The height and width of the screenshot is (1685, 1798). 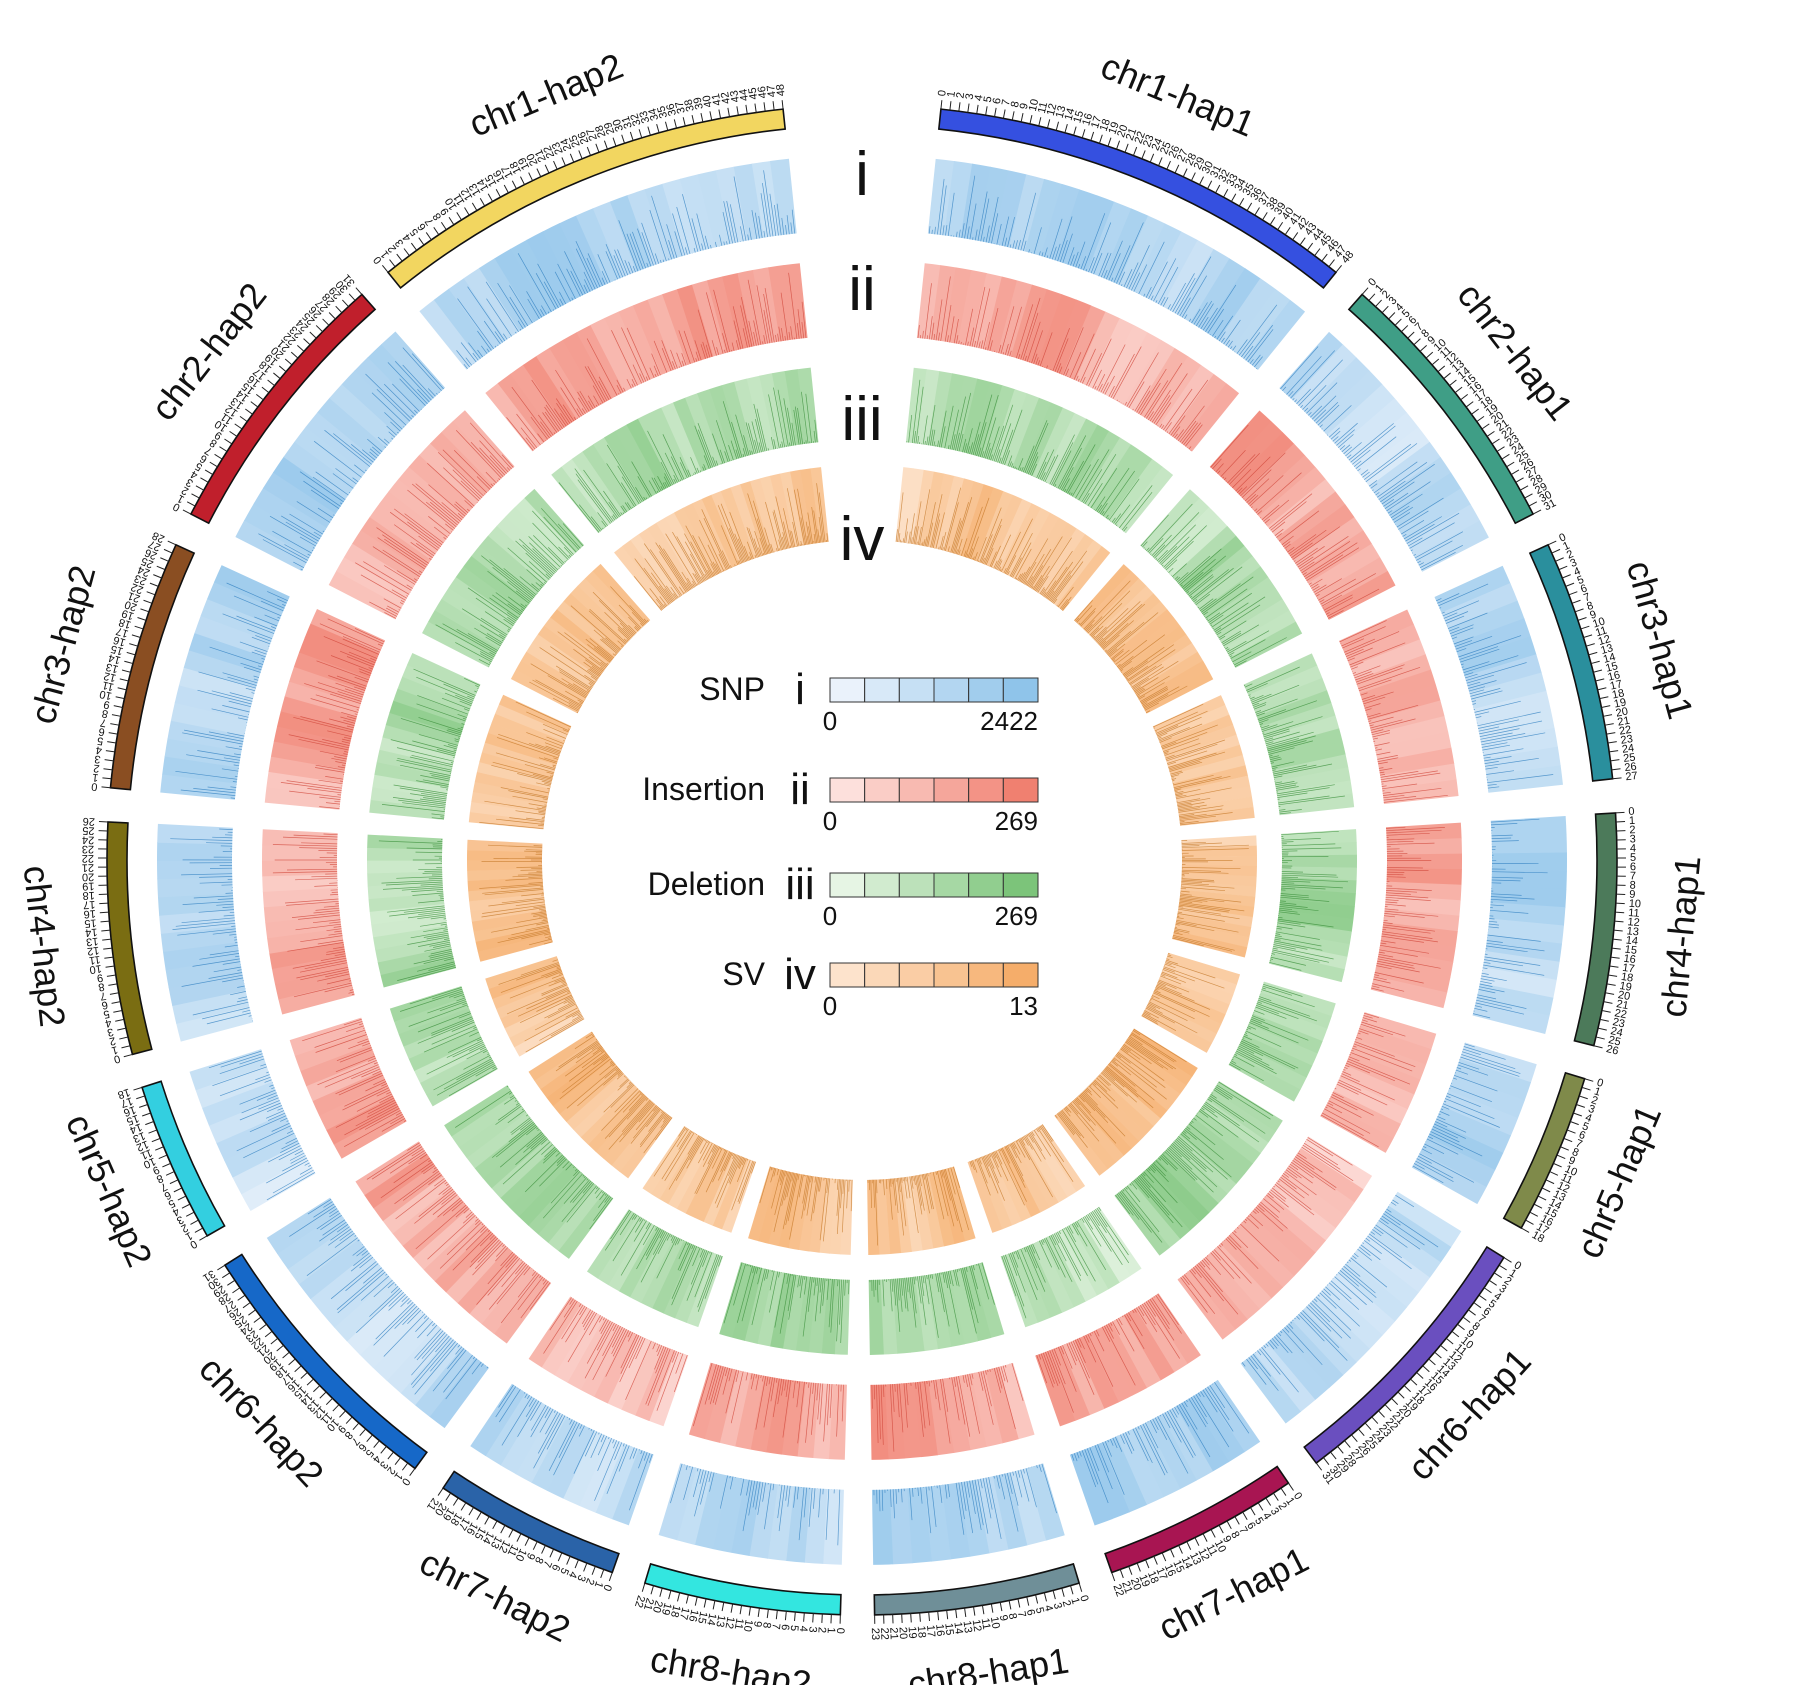 What do you see at coordinates (1039, 1610) in the screenshot?
I see `tick-label: 5` at bounding box center [1039, 1610].